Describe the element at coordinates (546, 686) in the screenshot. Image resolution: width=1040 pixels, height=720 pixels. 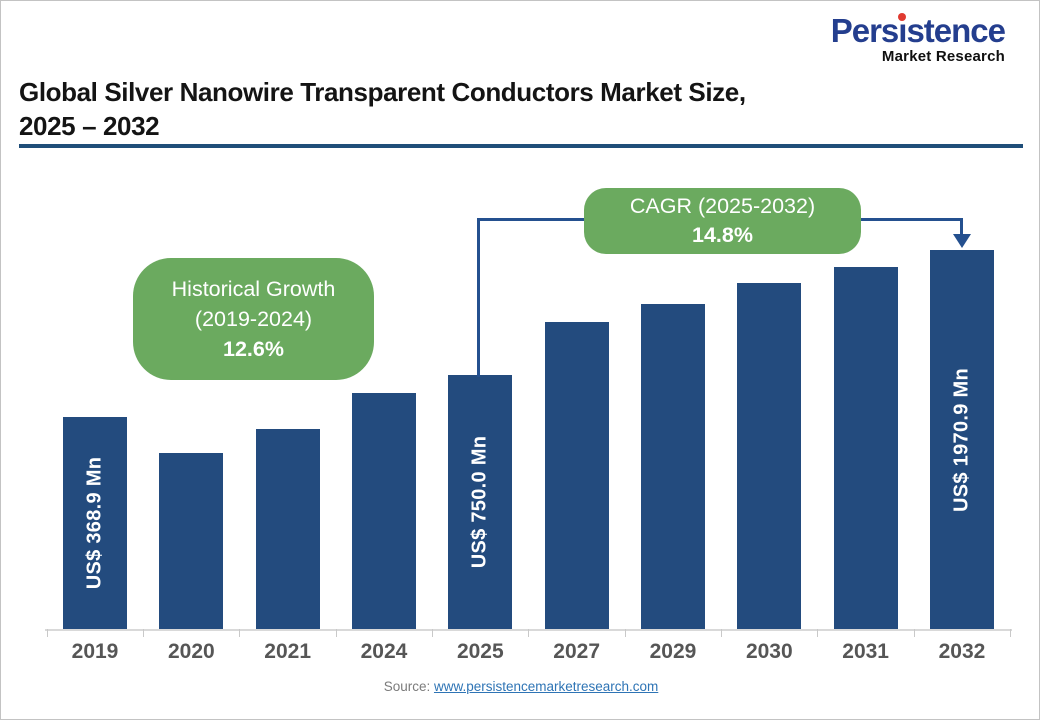
I see `source-link: www.persistencemarketresearch.com` at that location.